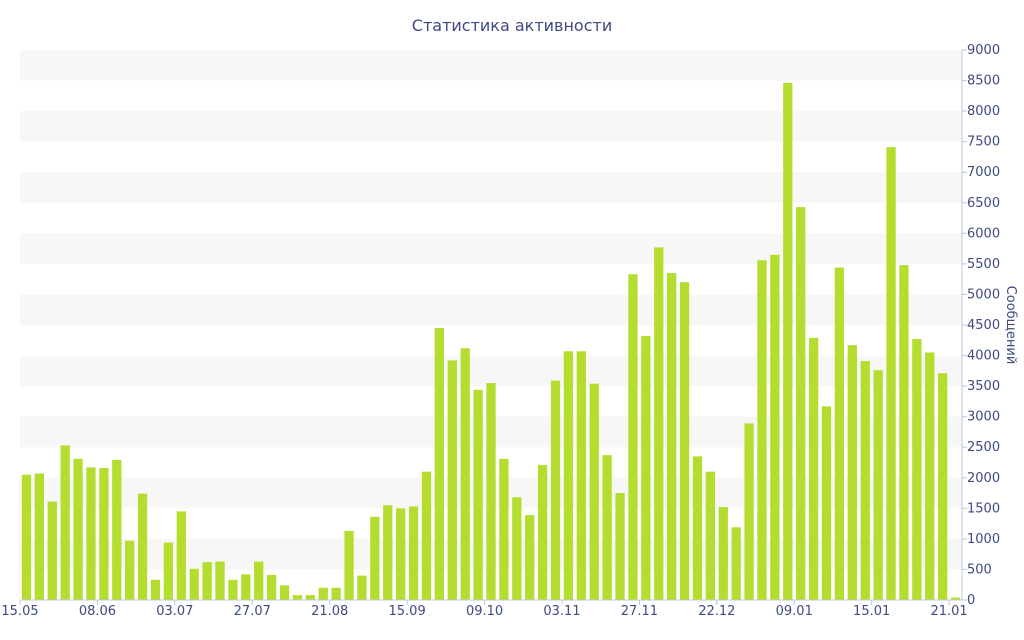  I want to click on y-tick-label: 6500, so click(983, 203).